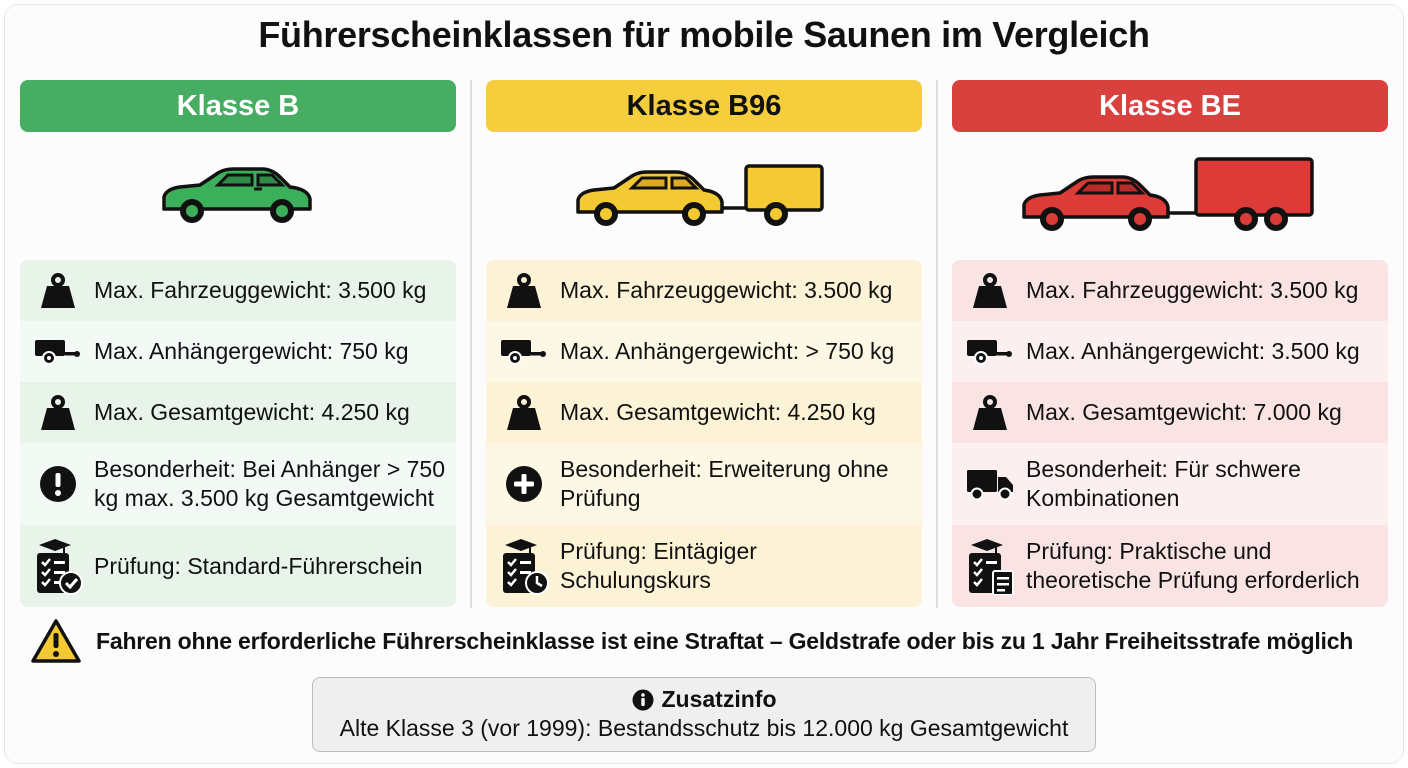 This screenshot has height=768, width=1408. What do you see at coordinates (704, 106) in the screenshot?
I see `class-b96-header: Klasse B96` at bounding box center [704, 106].